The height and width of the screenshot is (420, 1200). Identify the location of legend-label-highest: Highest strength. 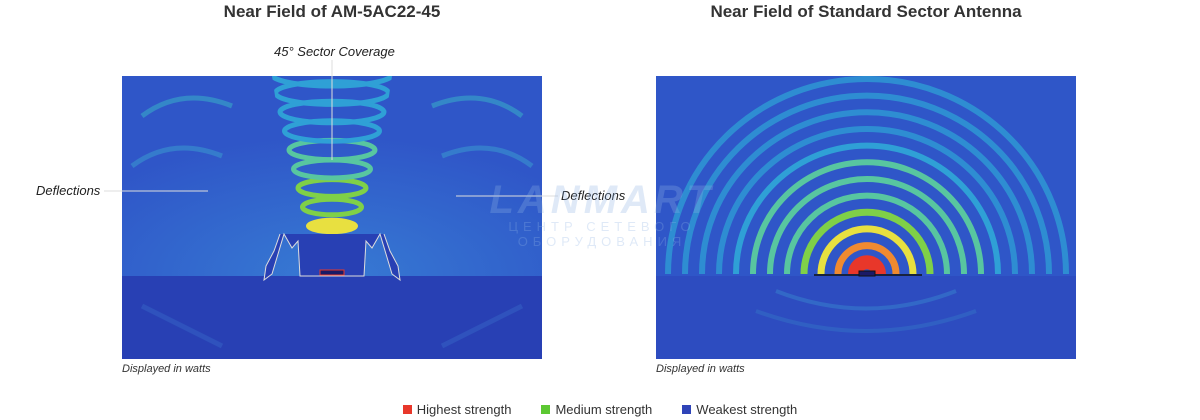
(464, 409).